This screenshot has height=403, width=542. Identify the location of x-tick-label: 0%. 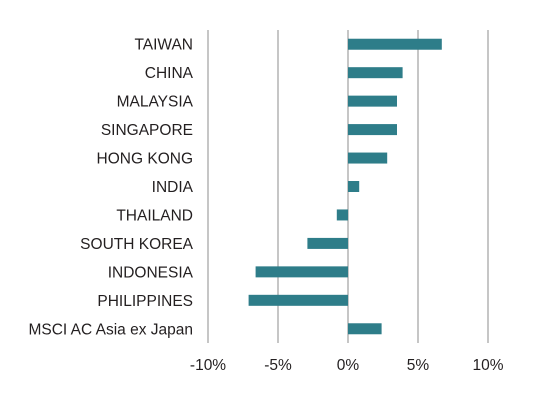
(348, 365).